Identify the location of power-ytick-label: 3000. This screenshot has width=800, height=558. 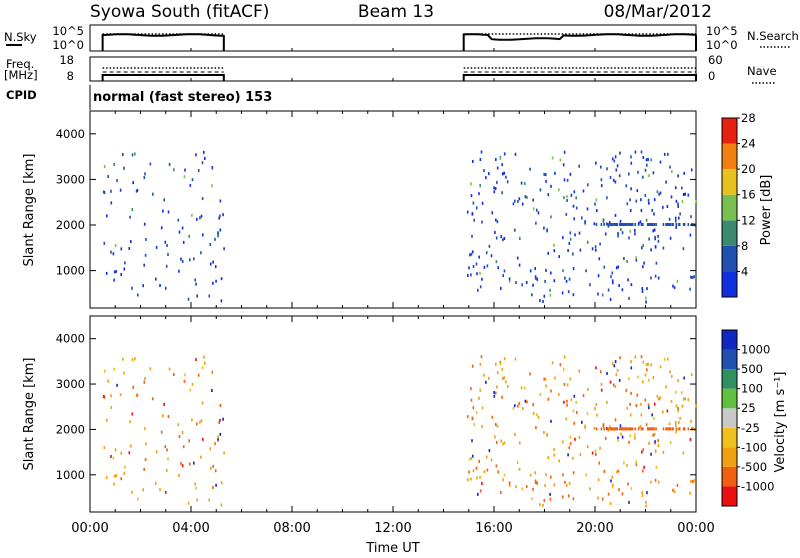
(70, 179).